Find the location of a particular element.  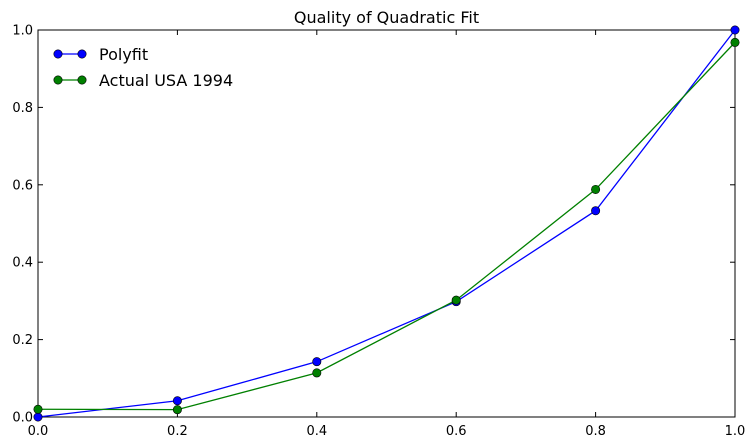

y-tick-label: 0.8 is located at coordinates (22, 108).